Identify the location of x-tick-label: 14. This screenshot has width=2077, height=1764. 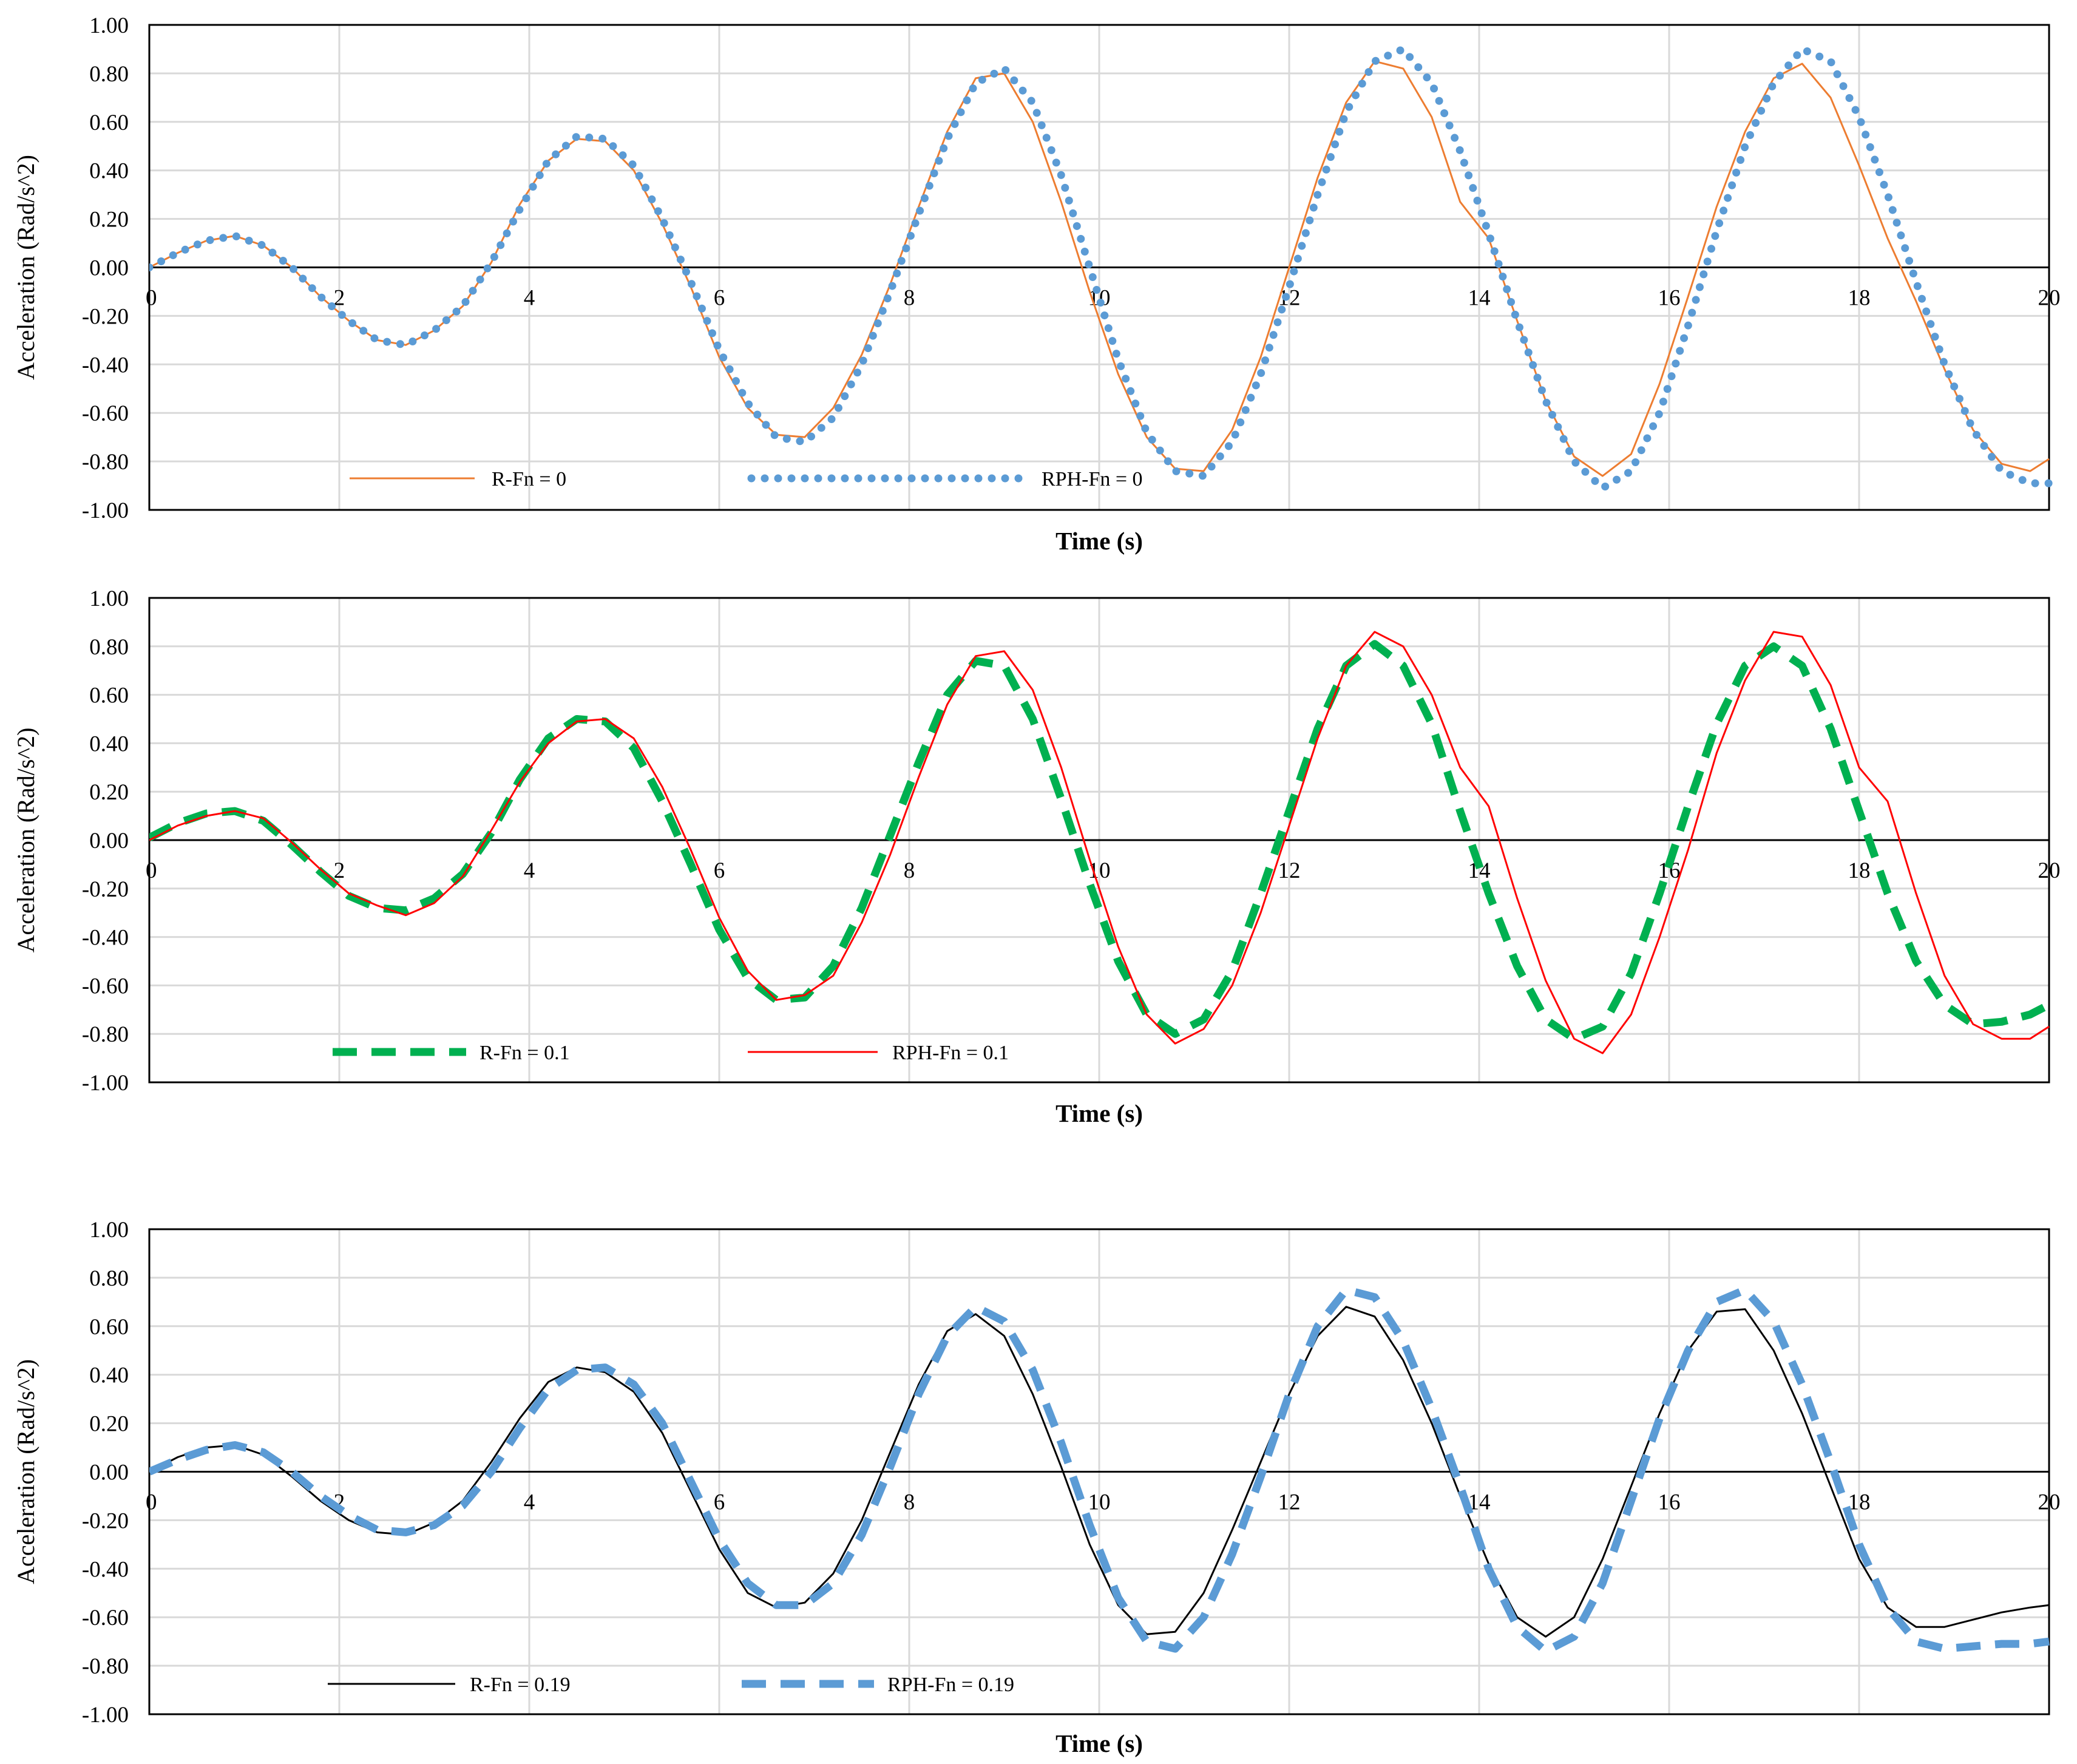
(1479, 298).